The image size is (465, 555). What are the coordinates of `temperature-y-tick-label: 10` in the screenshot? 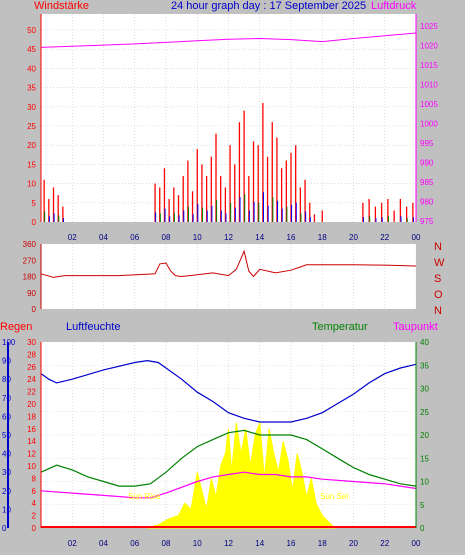 It's located at (424, 482).